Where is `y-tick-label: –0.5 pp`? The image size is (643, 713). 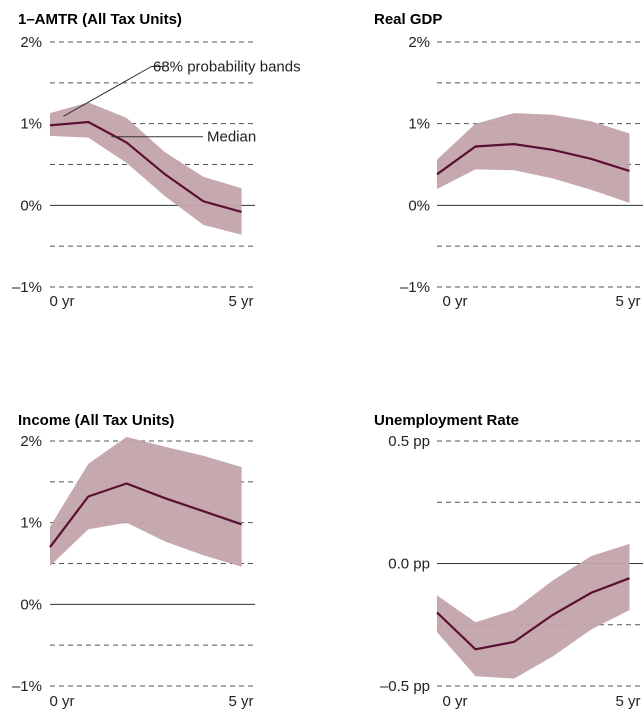 y-tick-label: –0.5 pp is located at coordinates (405, 686).